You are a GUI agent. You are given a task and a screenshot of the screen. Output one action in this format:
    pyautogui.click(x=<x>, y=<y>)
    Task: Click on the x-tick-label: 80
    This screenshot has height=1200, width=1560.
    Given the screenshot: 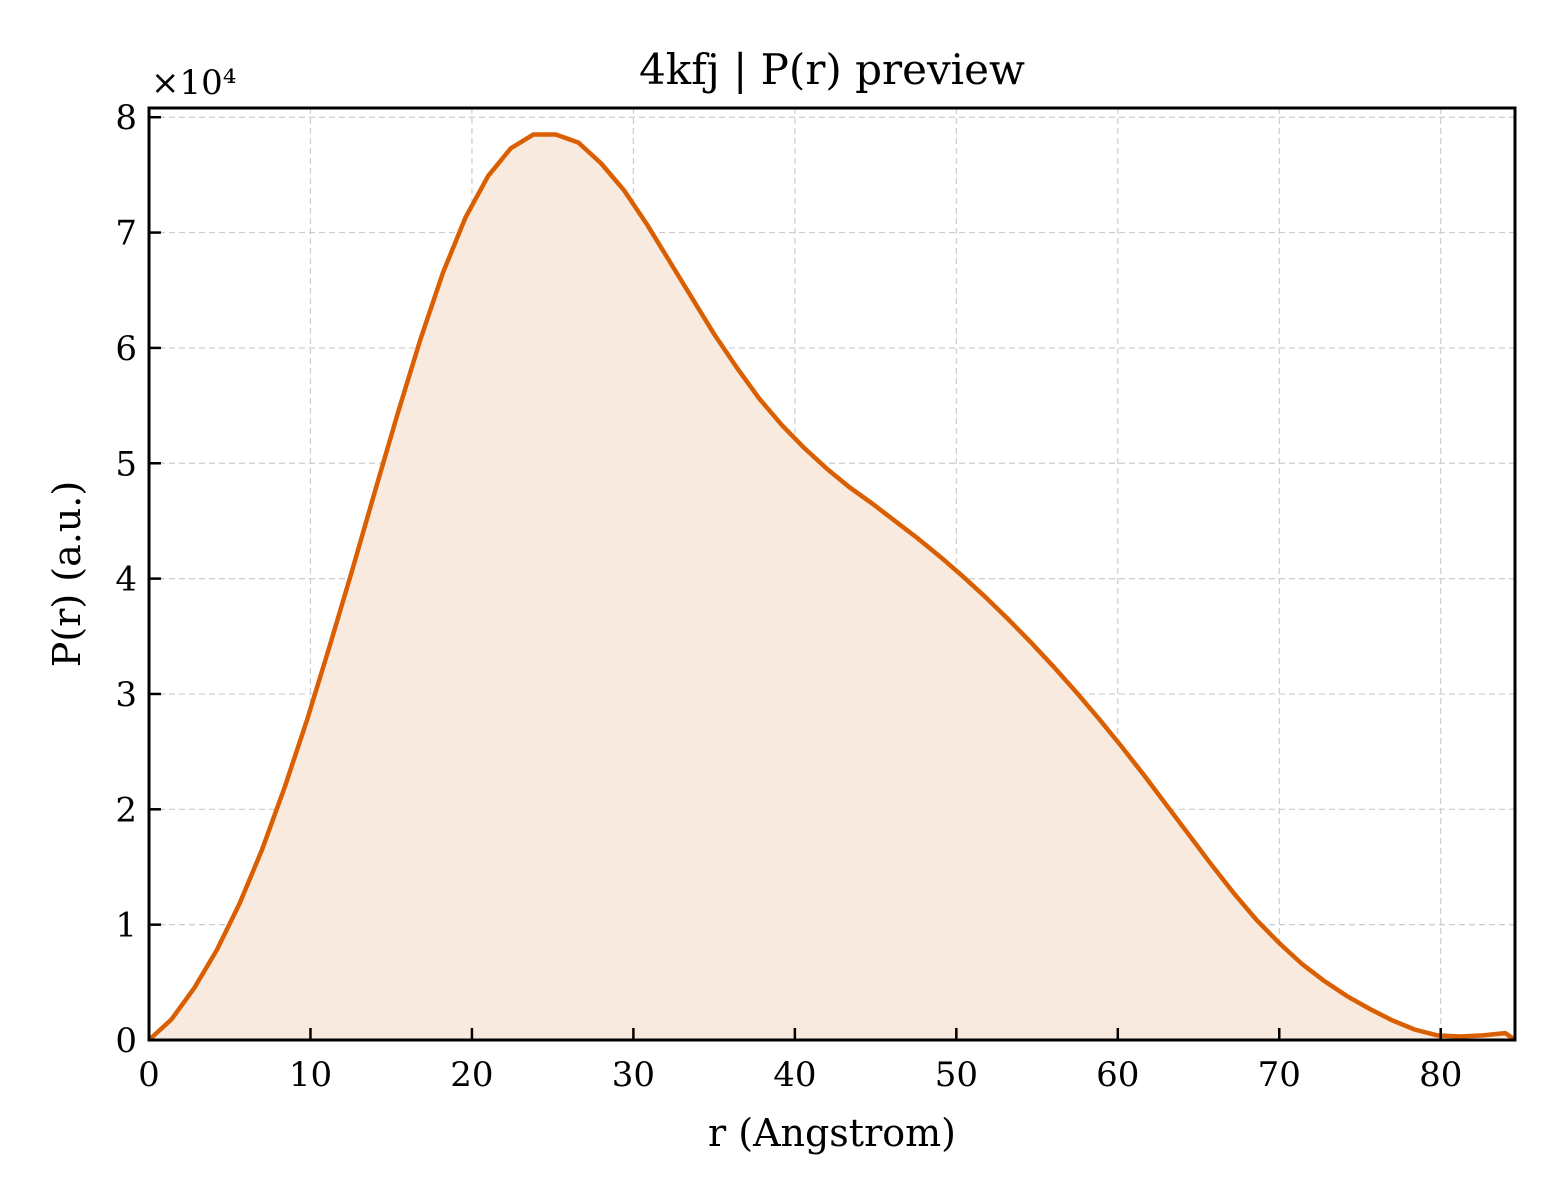 What is the action you would take?
    pyautogui.click(x=1440, y=1075)
    